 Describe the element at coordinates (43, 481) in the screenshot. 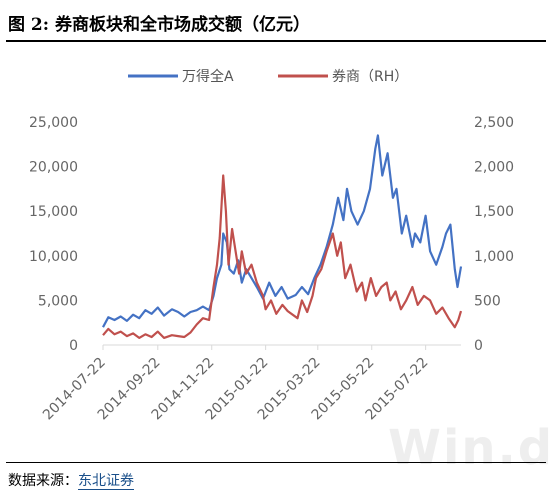

I see `source-label: 数据来源：` at that location.